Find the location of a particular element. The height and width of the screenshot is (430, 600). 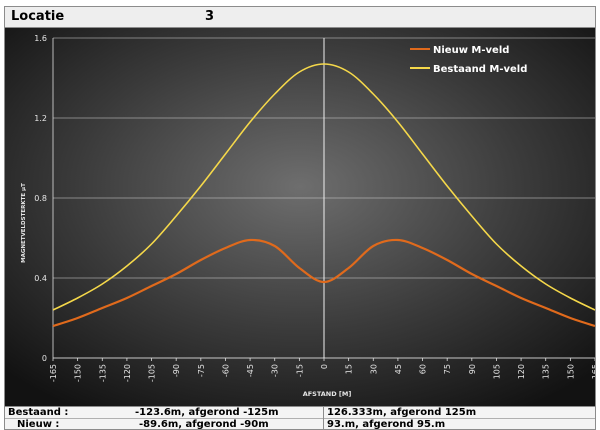

y-tick-label: 0 is located at coordinates (44, 358).